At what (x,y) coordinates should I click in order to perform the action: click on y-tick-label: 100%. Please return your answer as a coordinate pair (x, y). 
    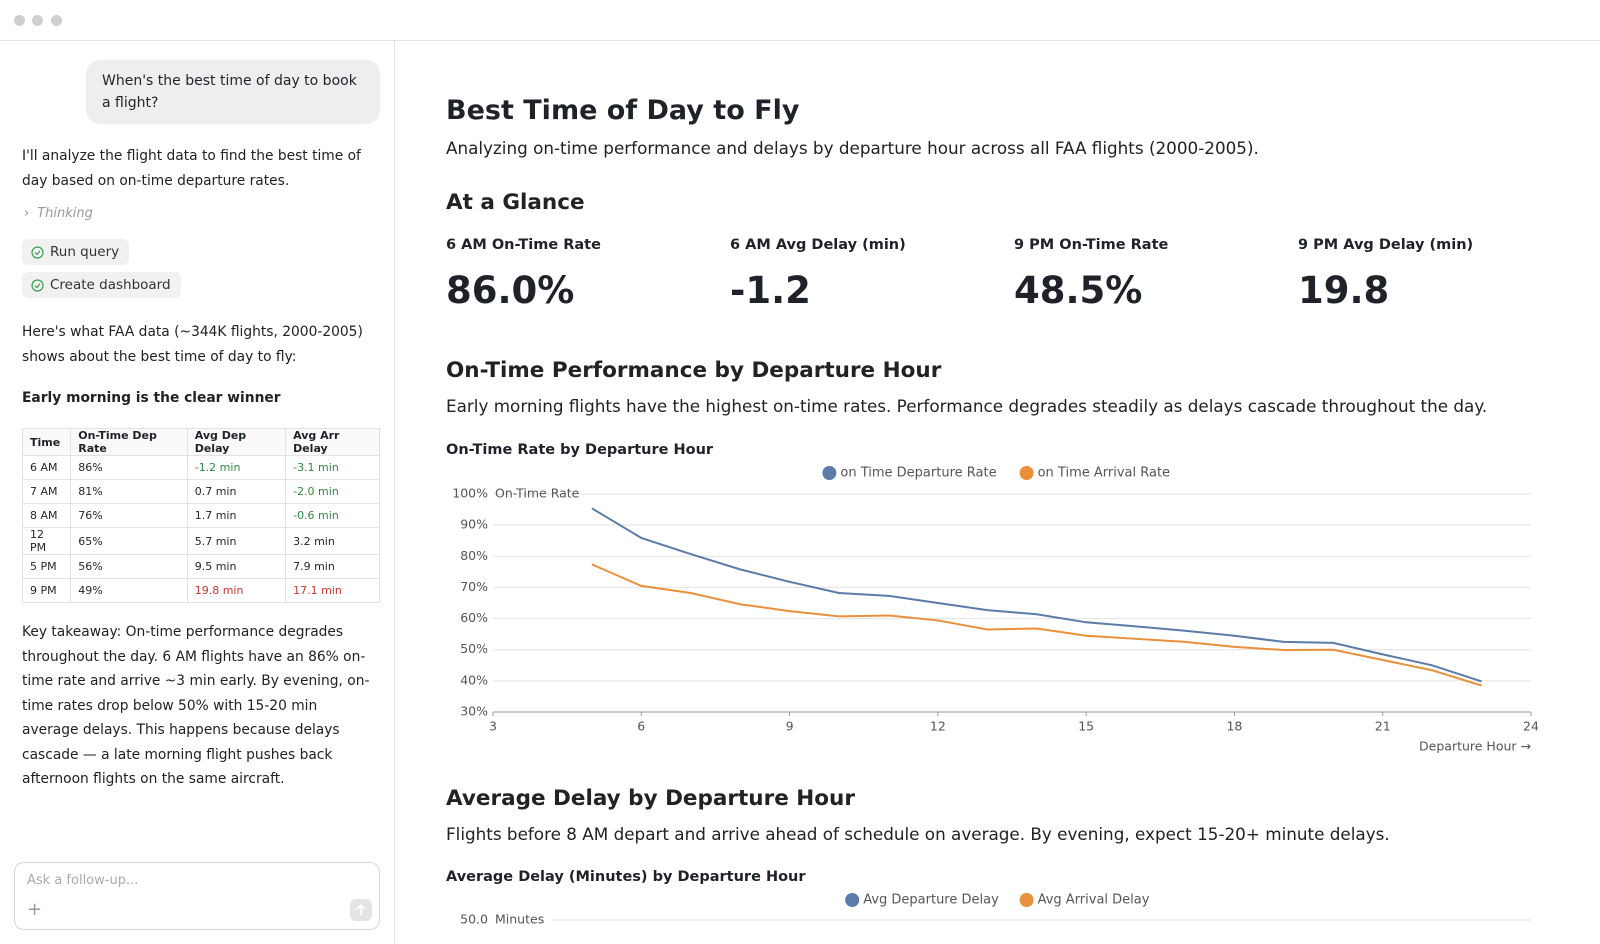
    Looking at the image, I should click on (470, 493).